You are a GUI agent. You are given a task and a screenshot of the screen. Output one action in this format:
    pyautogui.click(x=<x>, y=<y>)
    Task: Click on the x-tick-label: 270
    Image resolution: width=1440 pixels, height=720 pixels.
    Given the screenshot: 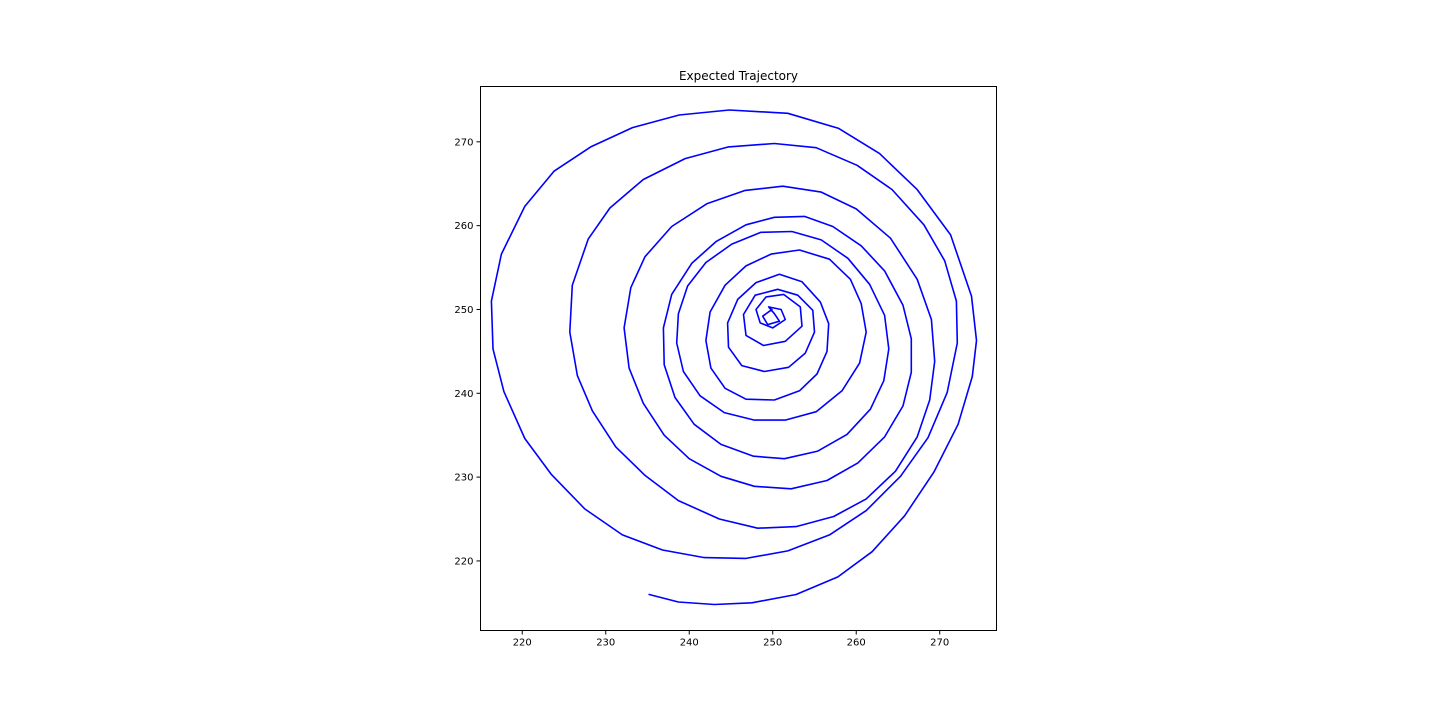 What is the action you would take?
    pyautogui.click(x=939, y=643)
    